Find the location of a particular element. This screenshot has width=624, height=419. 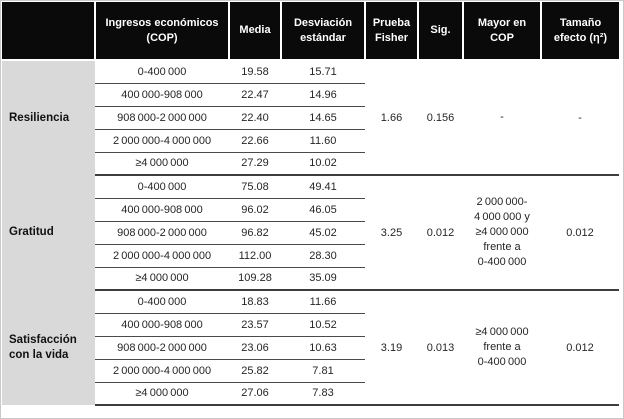

sig-value: 0.012 is located at coordinates (440, 233).